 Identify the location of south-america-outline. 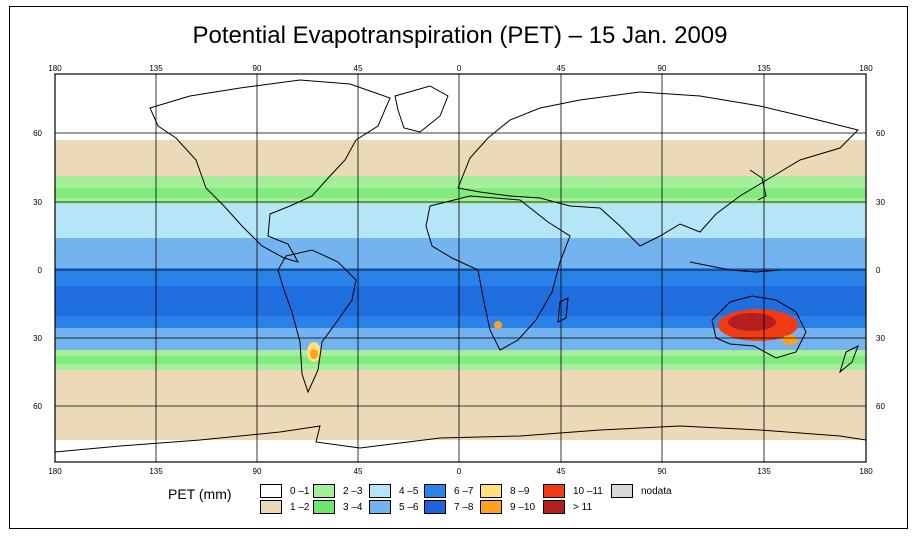
(317, 321).